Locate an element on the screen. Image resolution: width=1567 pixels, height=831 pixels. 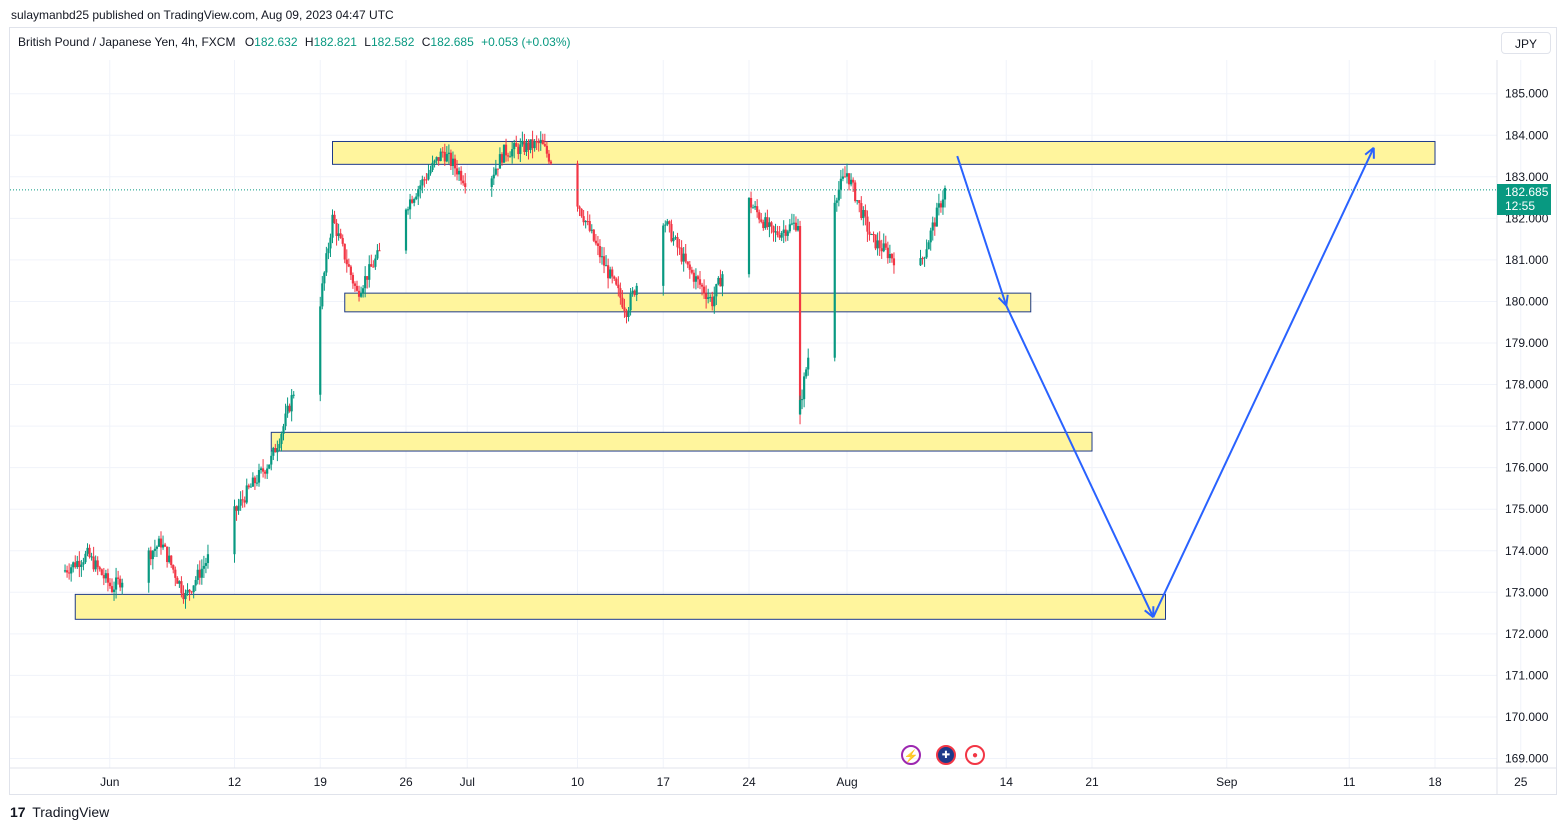
symbol-name: British Pound / Japanese Yen, 4h, FXCM is located at coordinates (127, 42).